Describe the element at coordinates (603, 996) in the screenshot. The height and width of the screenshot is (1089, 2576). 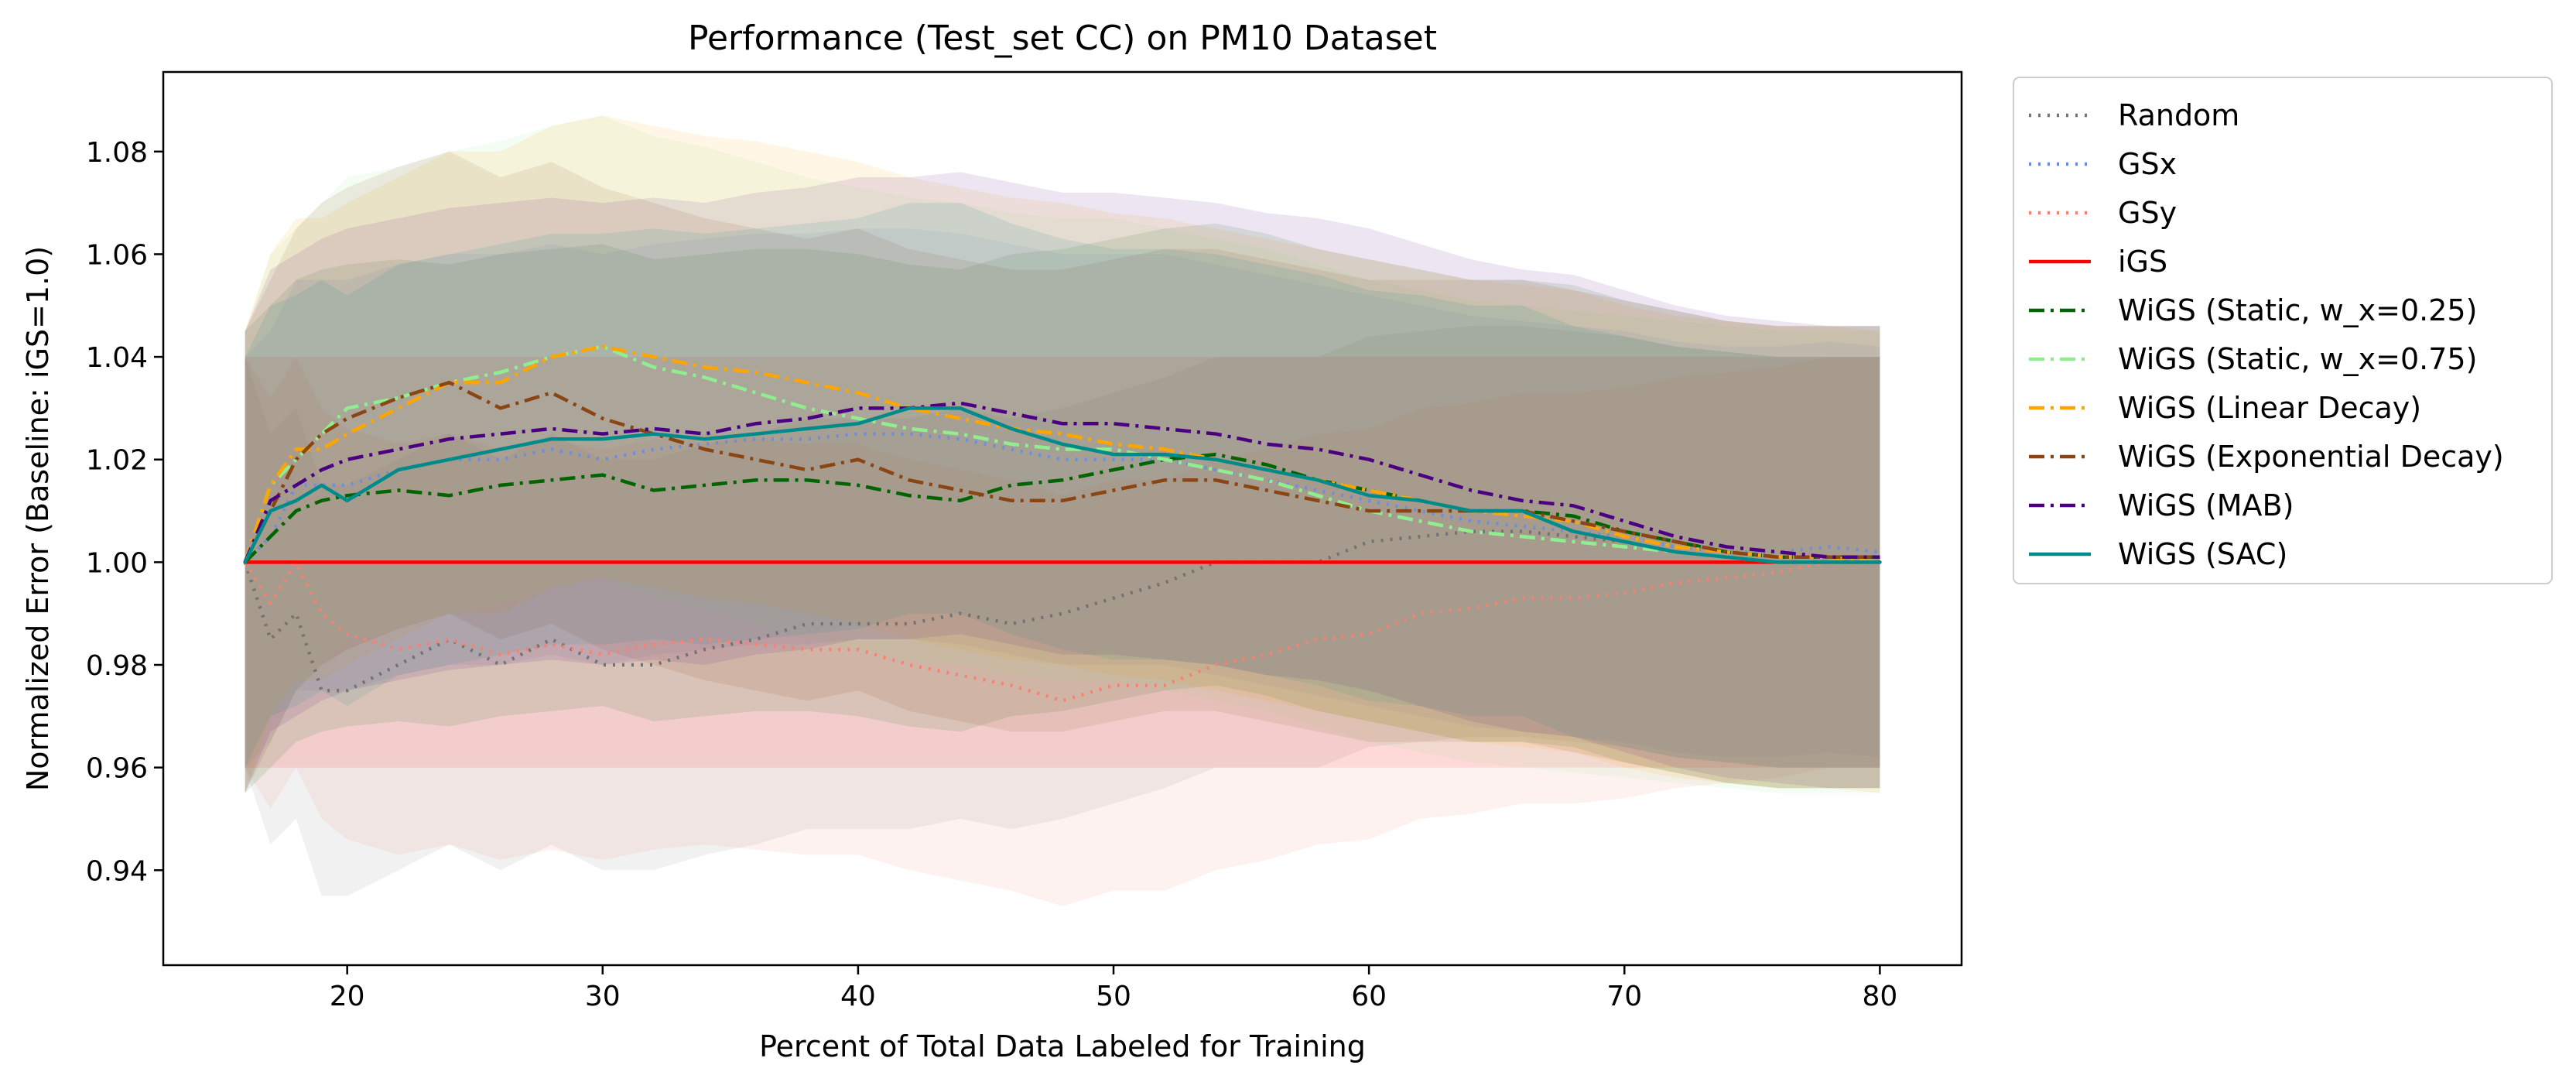
I see `x-tick-label: 30` at that location.